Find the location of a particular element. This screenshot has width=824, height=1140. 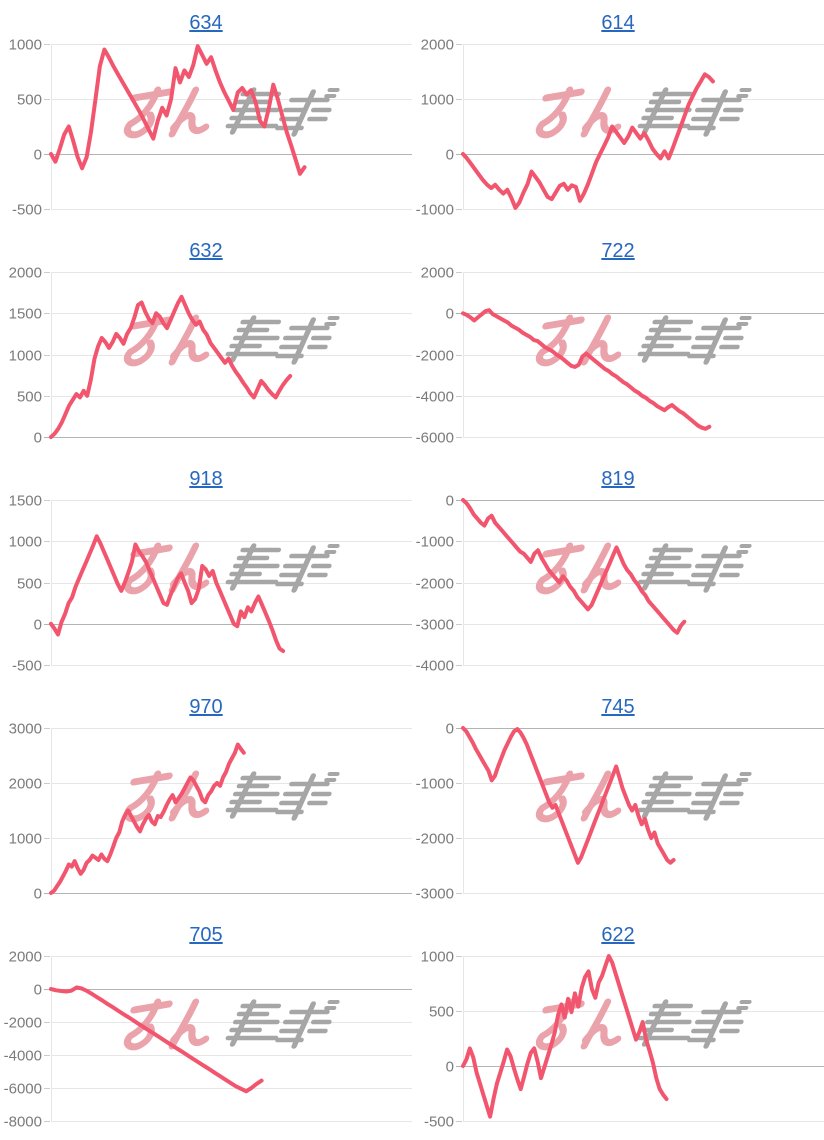

machine-number-link: 745 is located at coordinates (618, 707).